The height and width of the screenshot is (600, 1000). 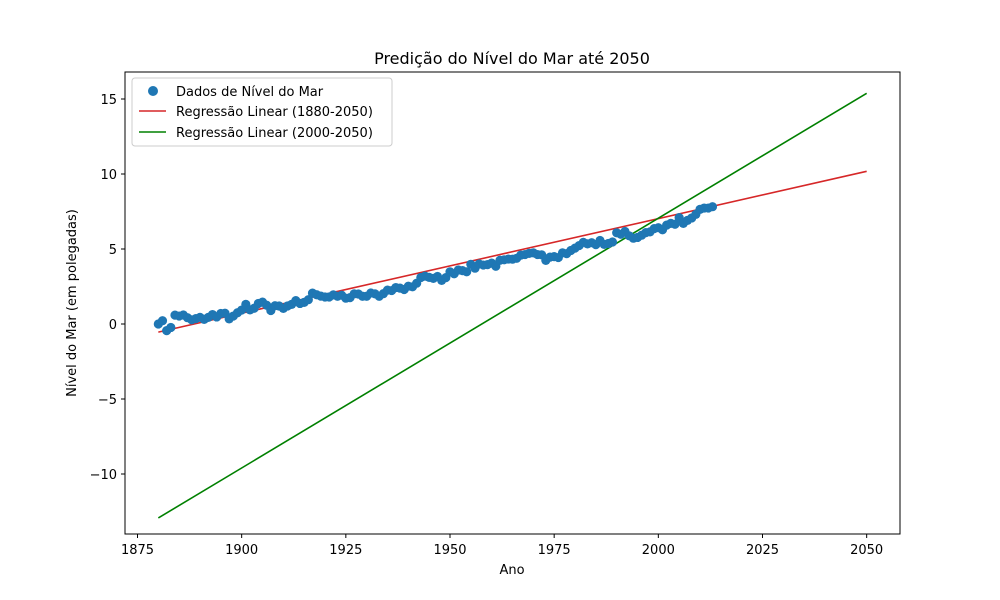 I want to click on x-tick-label: 2025, so click(x=762, y=550).